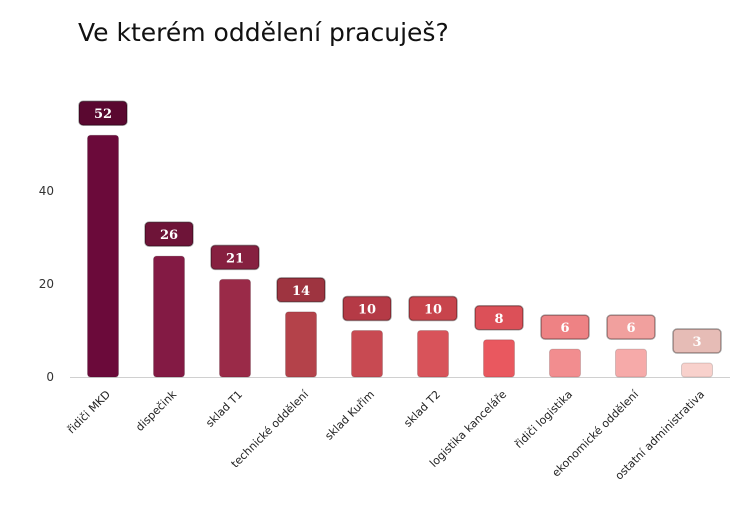  Describe the element at coordinates (46, 284) in the screenshot. I see `y-tick-label: 20` at that location.